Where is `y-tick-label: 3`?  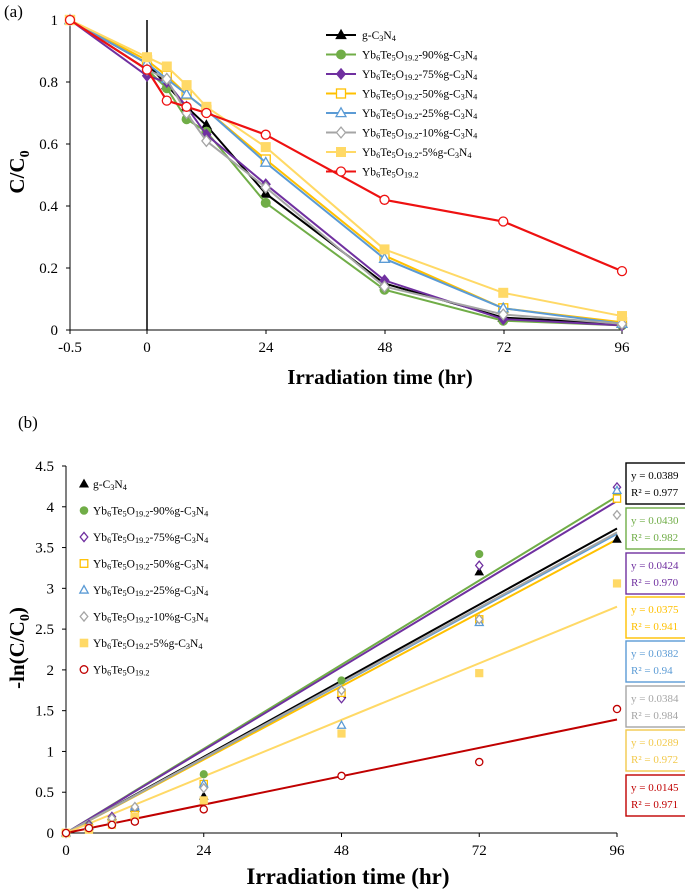
y-tick-label: 3 is located at coordinates (51, 589).